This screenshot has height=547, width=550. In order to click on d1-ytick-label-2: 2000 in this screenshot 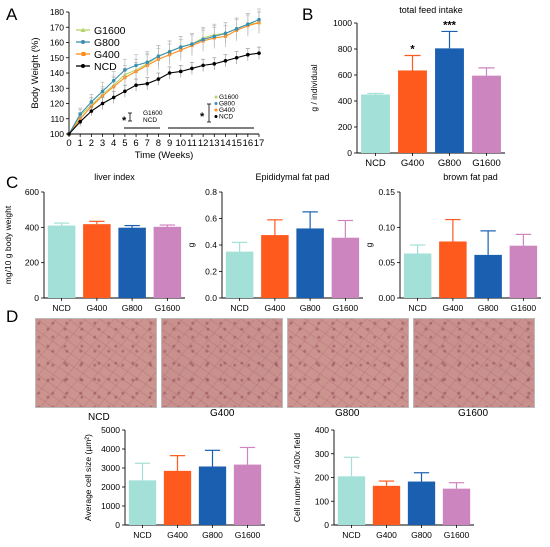, I will do `click(110, 487)`.